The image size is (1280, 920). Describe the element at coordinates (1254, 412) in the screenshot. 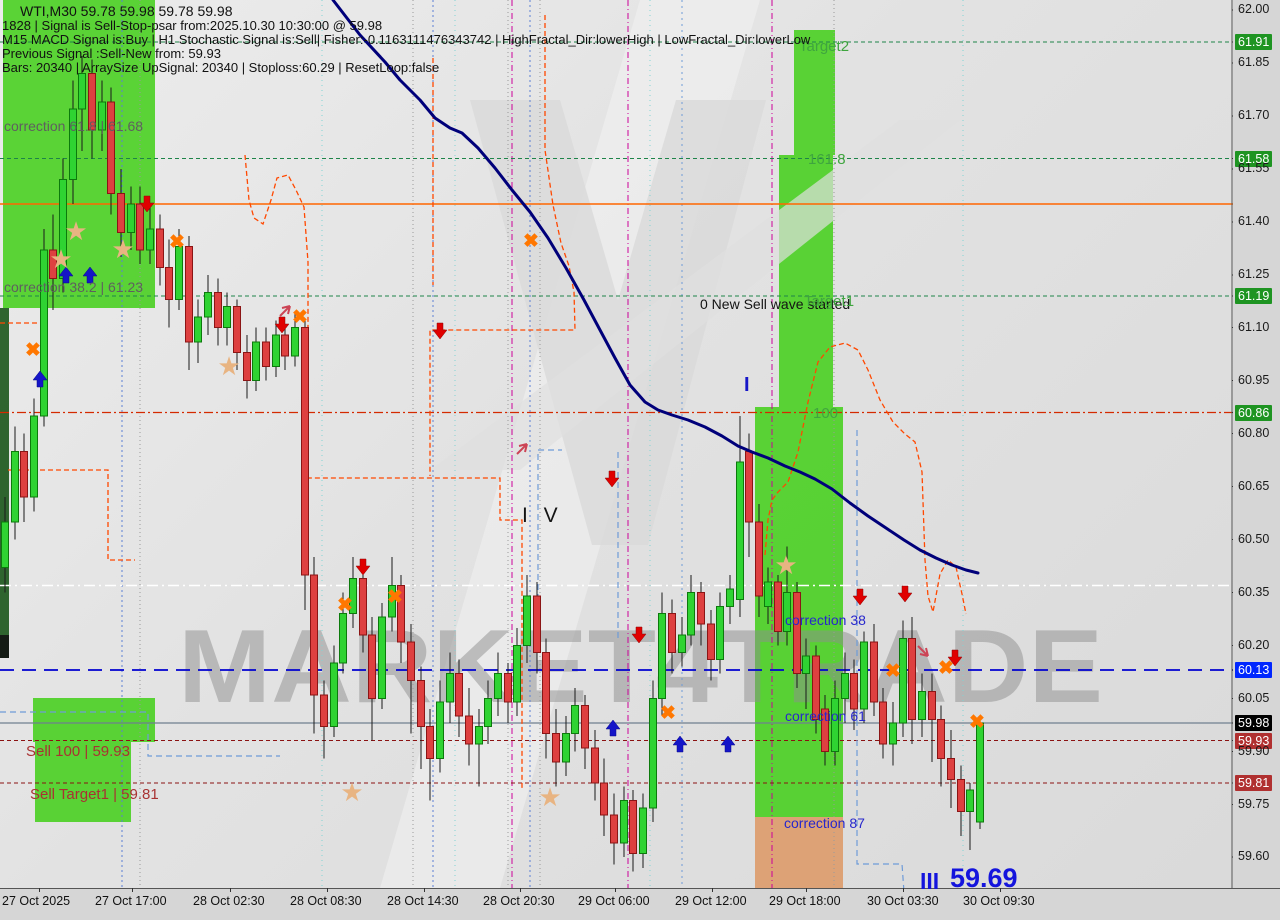

I see `price-level-badge: 60.86` at that location.